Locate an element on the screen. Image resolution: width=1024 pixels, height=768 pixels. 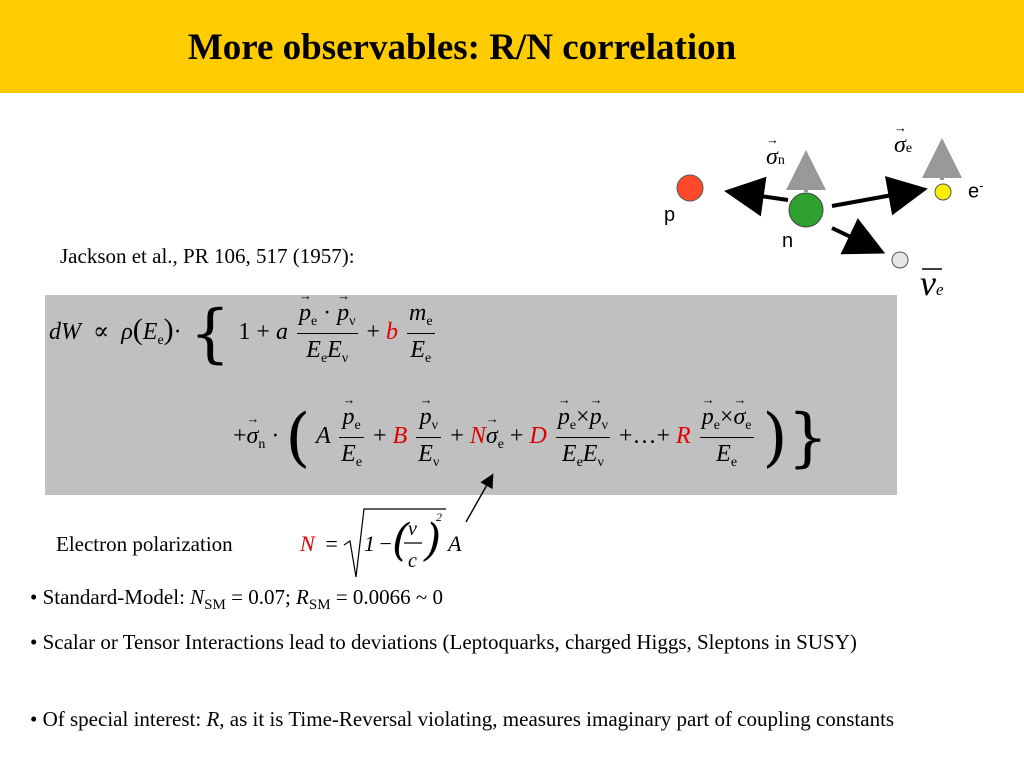
antineutrino-particle is located at coordinates (900, 260).